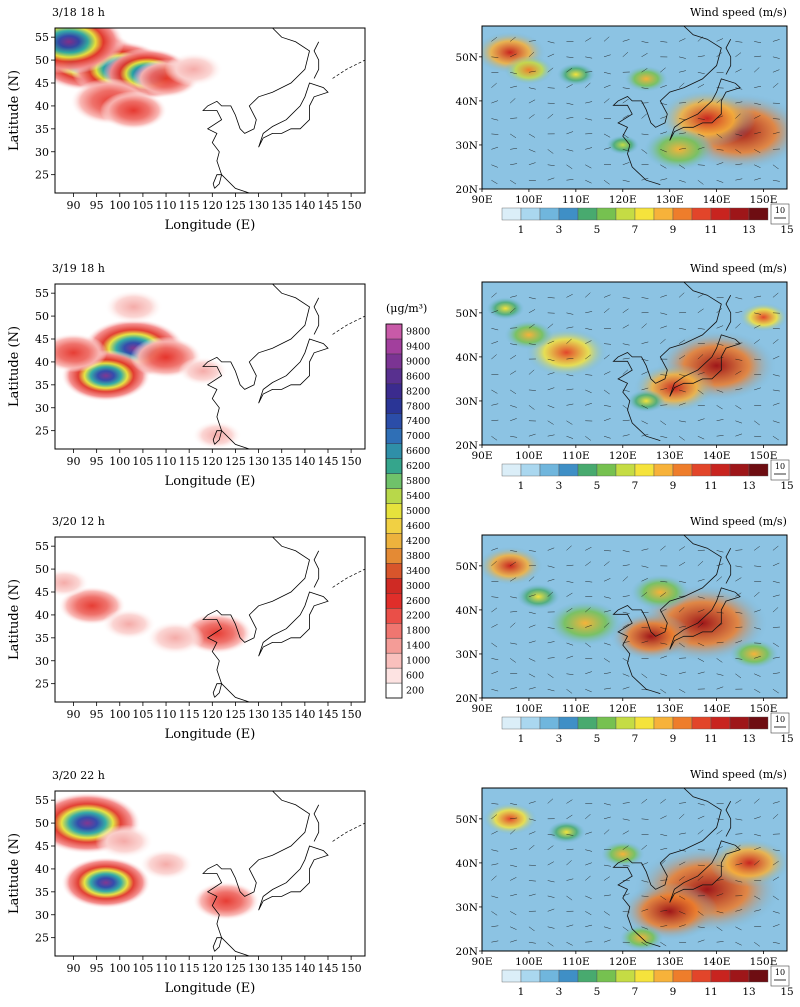 The image size is (800, 1007). I want to click on x-tick-label: 145, so click(327, 461).